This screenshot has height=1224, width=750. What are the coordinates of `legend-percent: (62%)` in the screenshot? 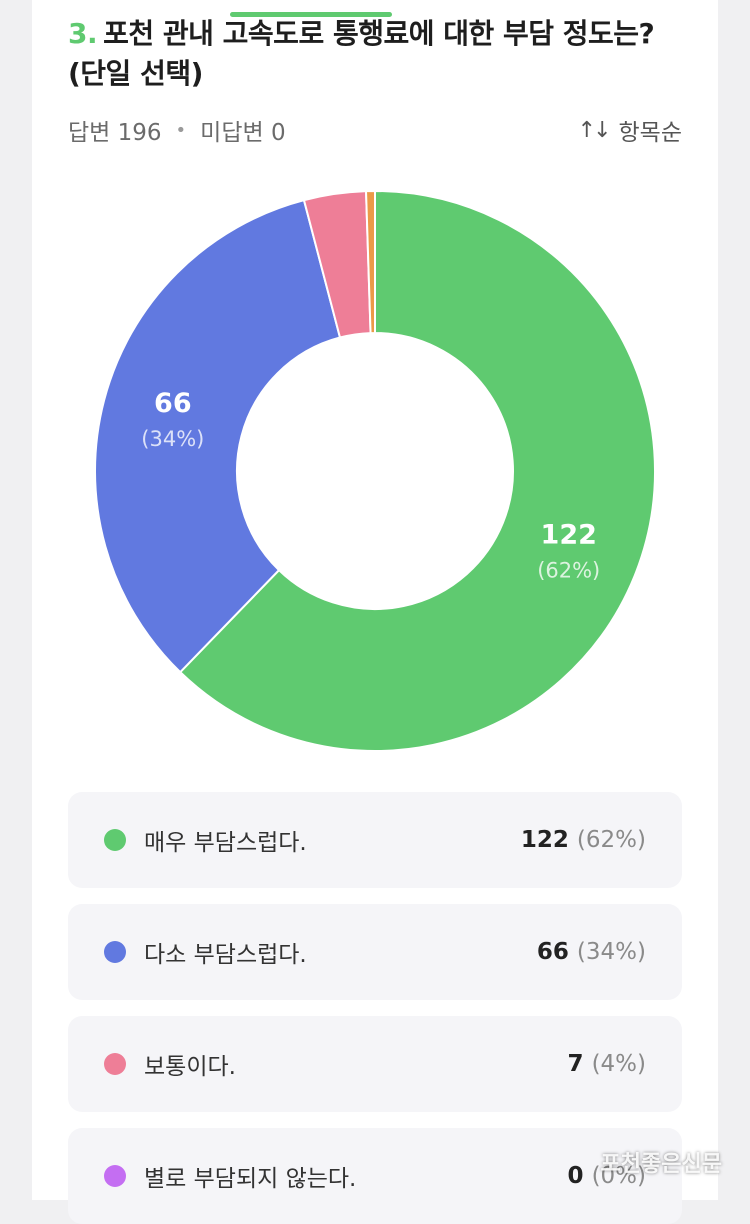 It's located at (611, 840).